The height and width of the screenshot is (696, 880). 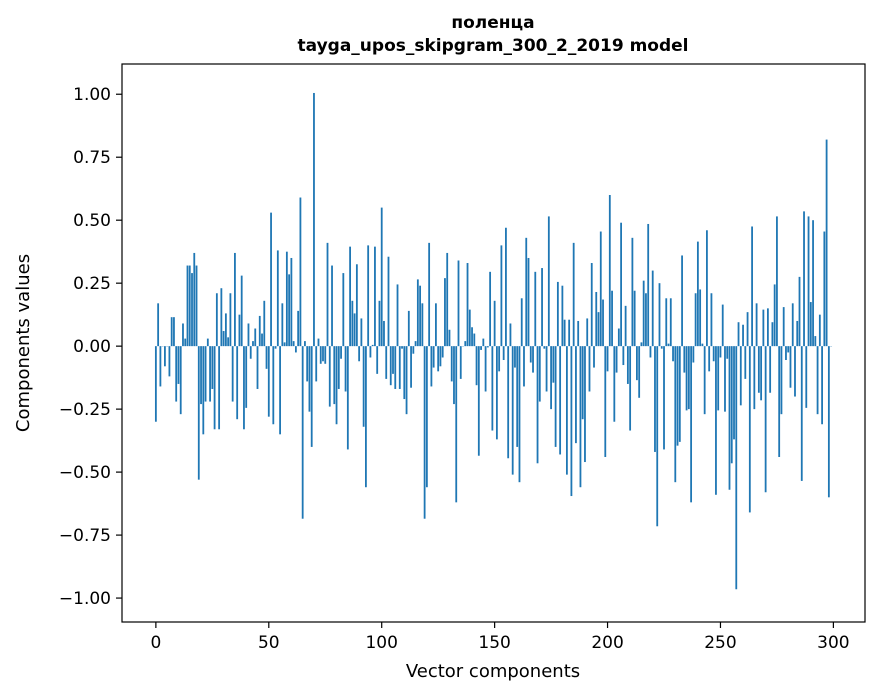 What do you see at coordinates (155, 643) in the screenshot?
I see `x-tick-label: 0` at bounding box center [155, 643].